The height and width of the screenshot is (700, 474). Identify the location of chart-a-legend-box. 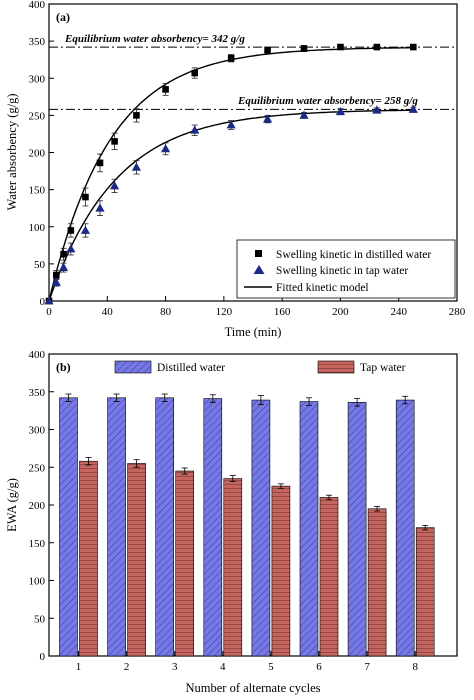
(346, 269).